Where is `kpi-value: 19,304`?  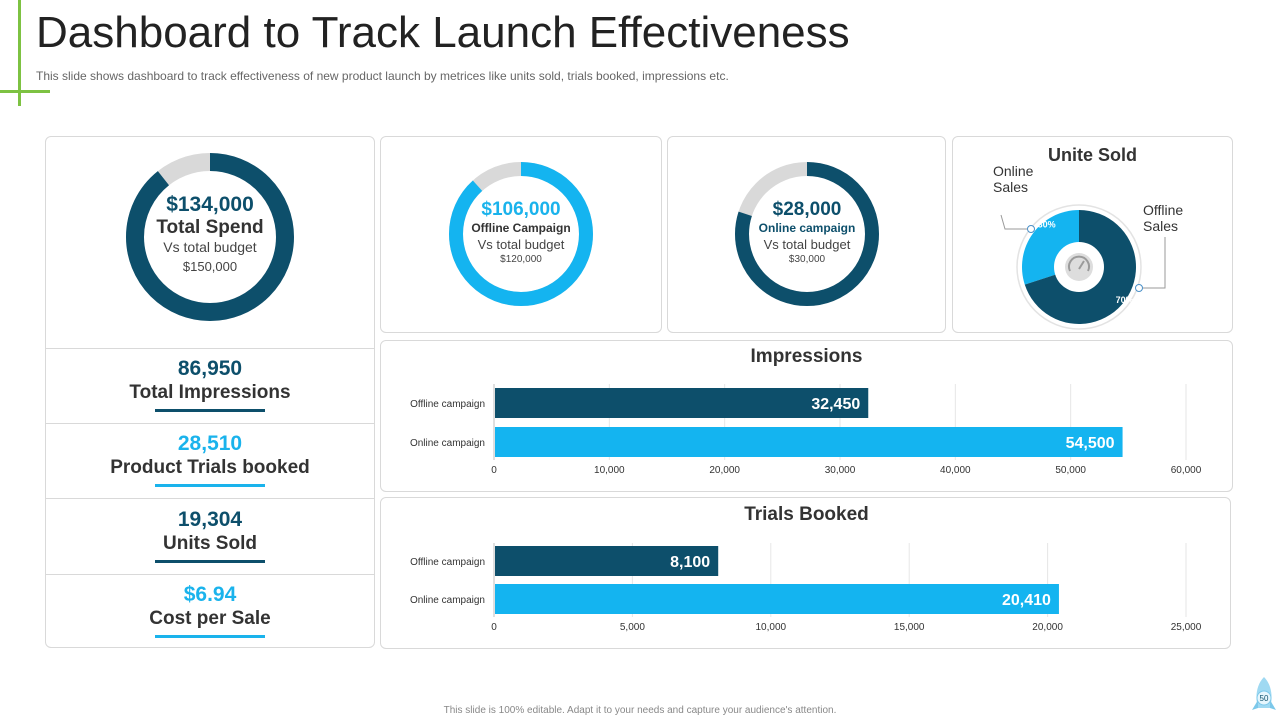
kpi-value: 19,304 is located at coordinates (210, 519).